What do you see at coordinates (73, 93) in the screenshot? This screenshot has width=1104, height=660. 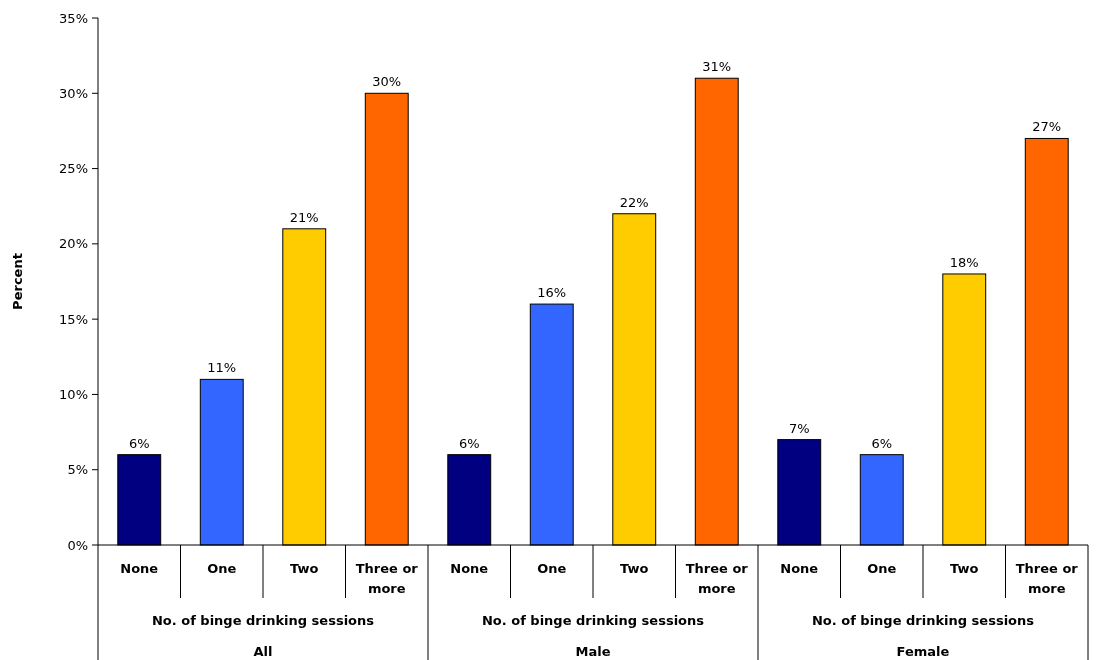 I see `y-tick-label: 30%` at bounding box center [73, 93].